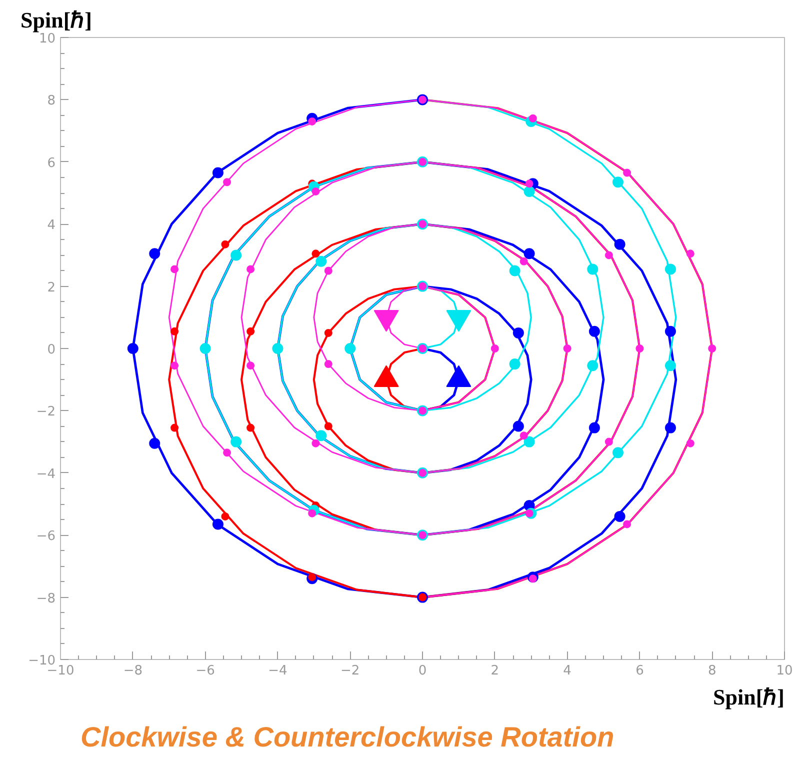 The height and width of the screenshot is (757, 794). Describe the element at coordinates (51, 101) in the screenshot. I see `y-tick-label: 8` at that location.